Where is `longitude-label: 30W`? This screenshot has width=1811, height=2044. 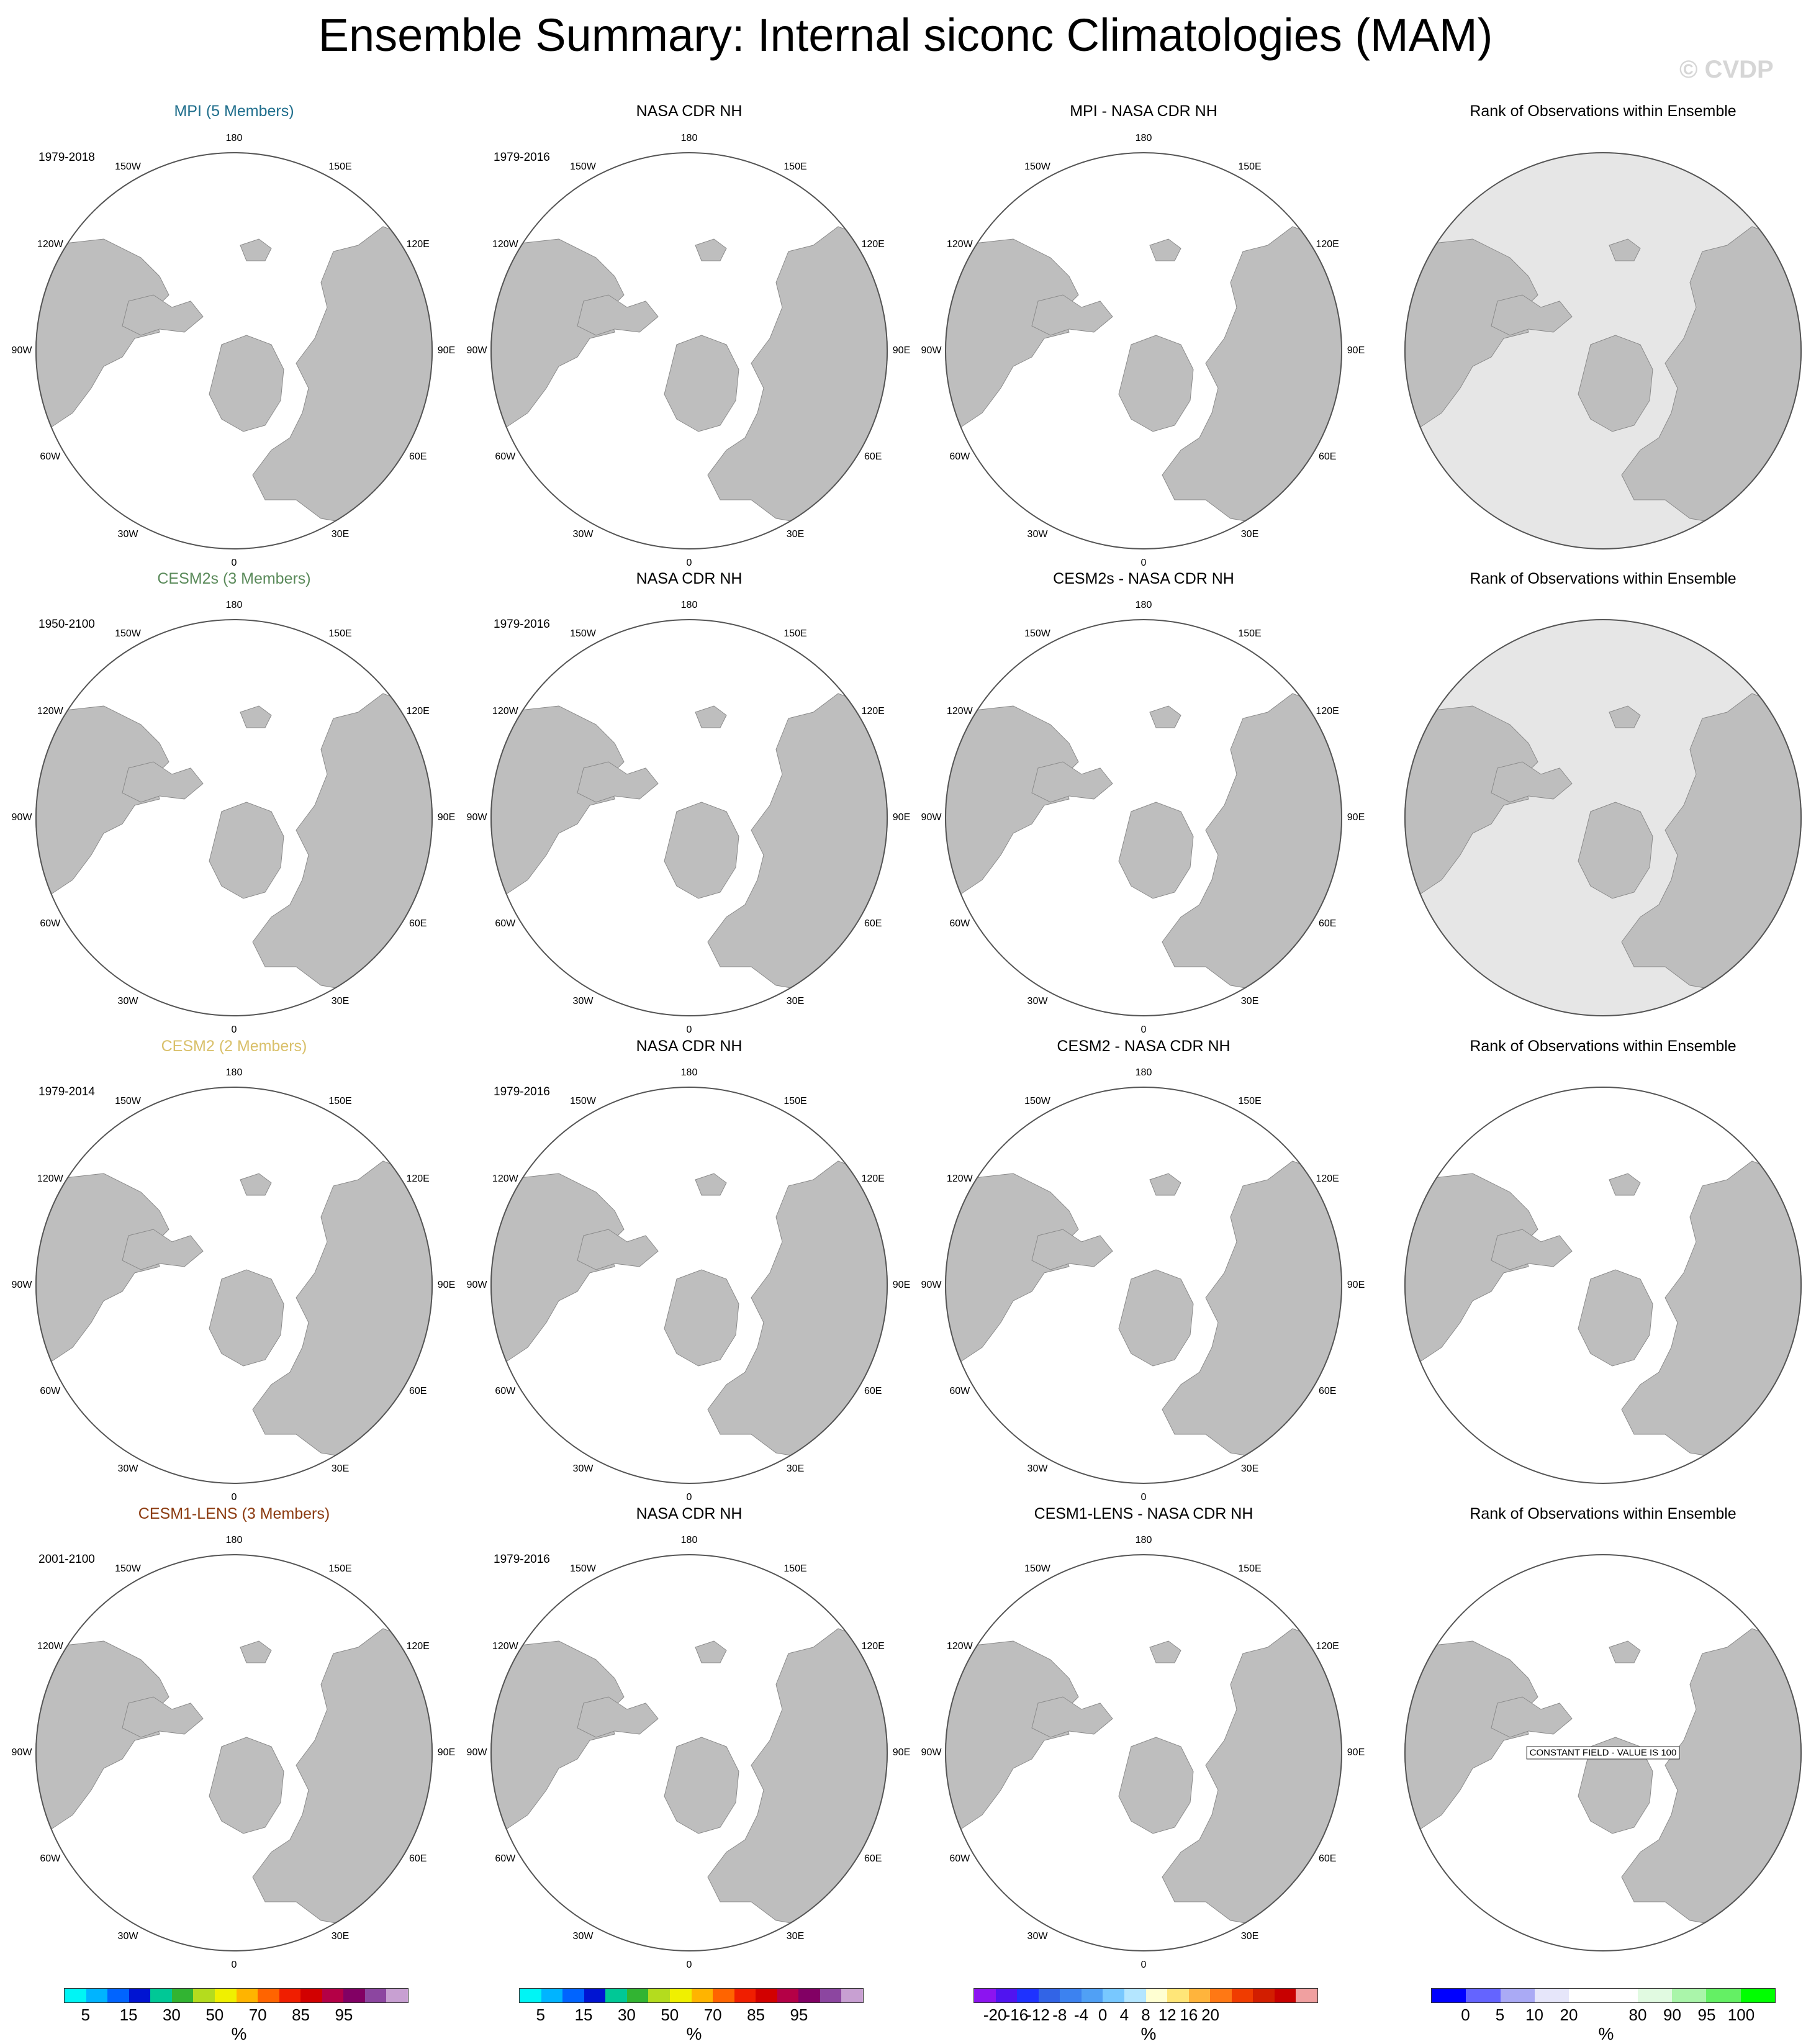 longitude-label: 30W is located at coordinates (583, 534).